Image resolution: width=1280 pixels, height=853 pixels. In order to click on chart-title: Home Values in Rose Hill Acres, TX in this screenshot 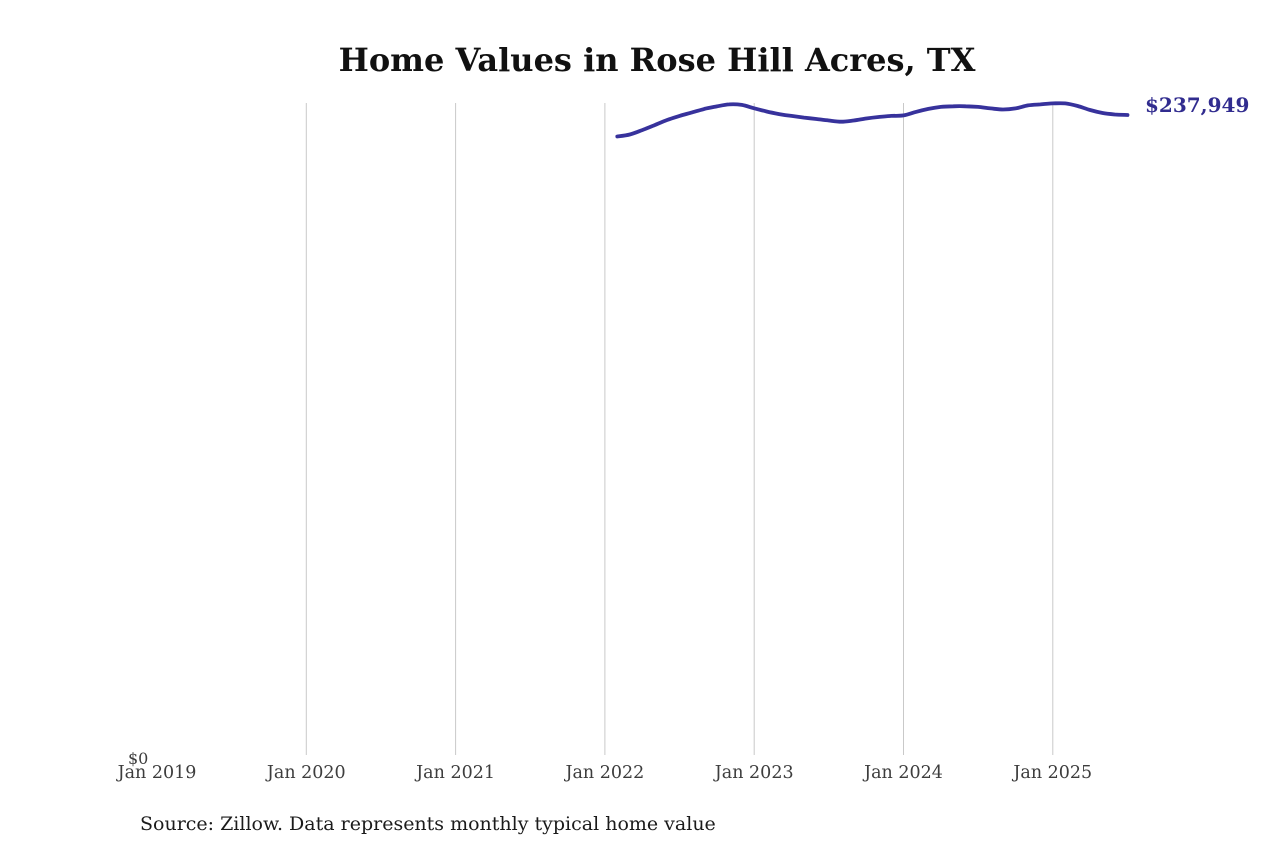, I will do `click(657, 60)`.